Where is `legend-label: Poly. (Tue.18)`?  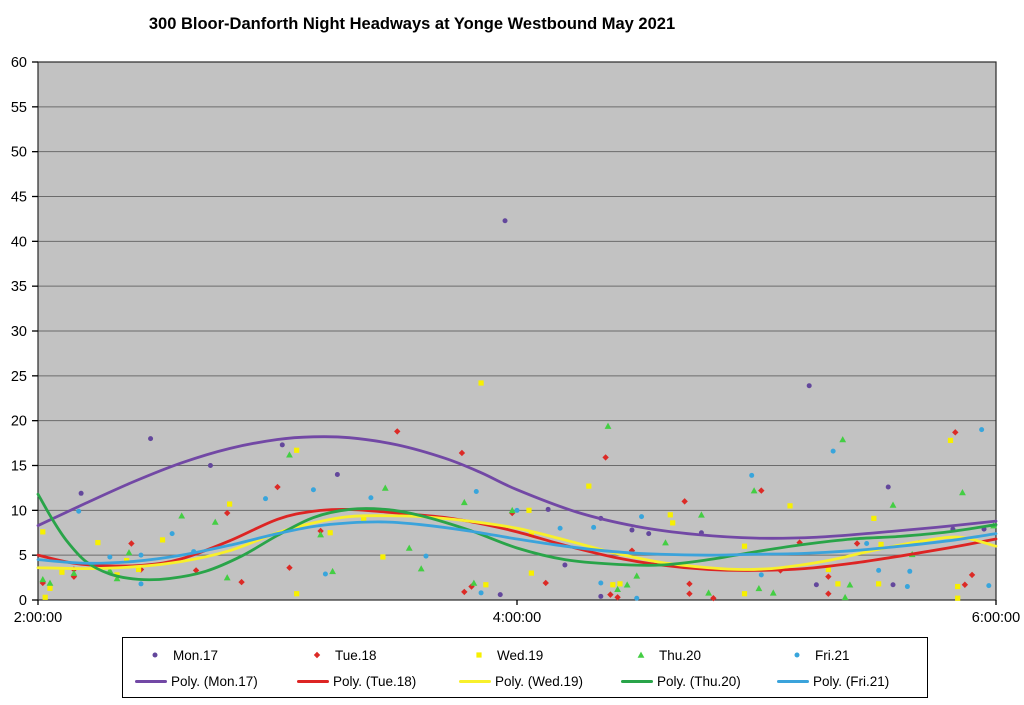 legend-label: Poly. (Tue.18) is located at coordinates (375, 681).